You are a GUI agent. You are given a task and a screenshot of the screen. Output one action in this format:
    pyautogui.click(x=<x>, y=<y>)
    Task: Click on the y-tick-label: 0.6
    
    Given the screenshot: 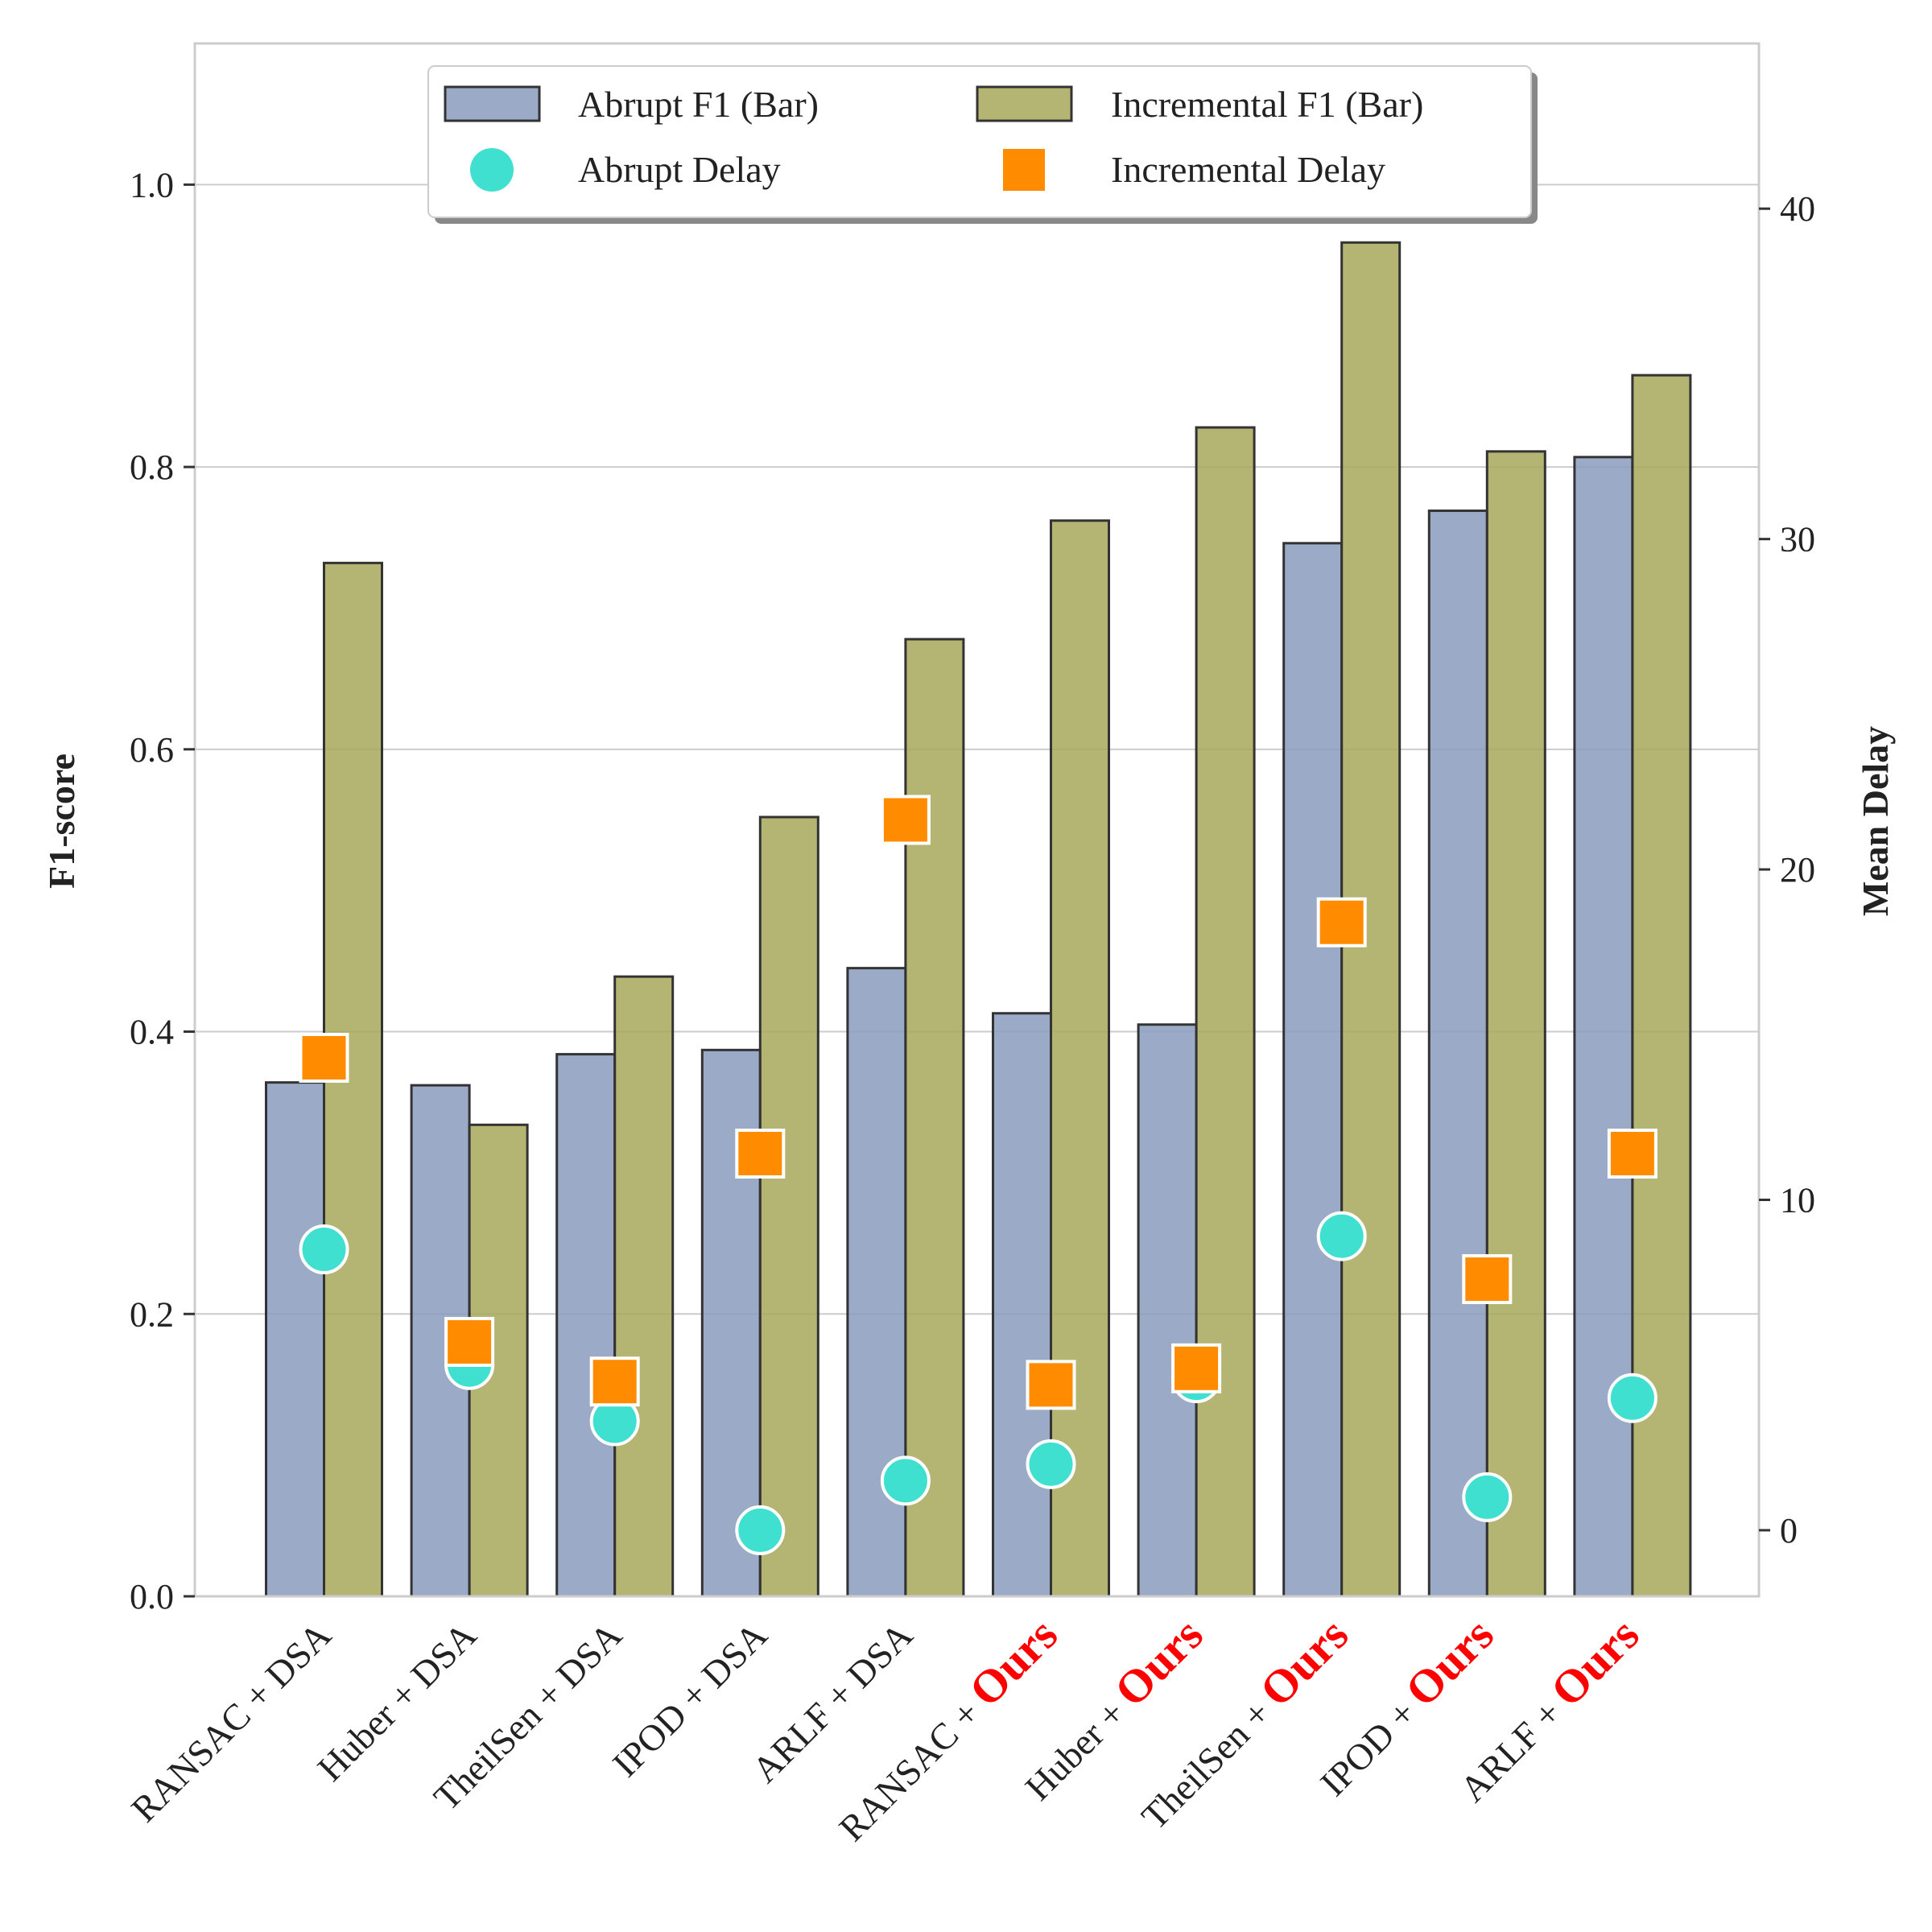 What is the action you would take?
    pyautogui.click(x=152, y=750)
    